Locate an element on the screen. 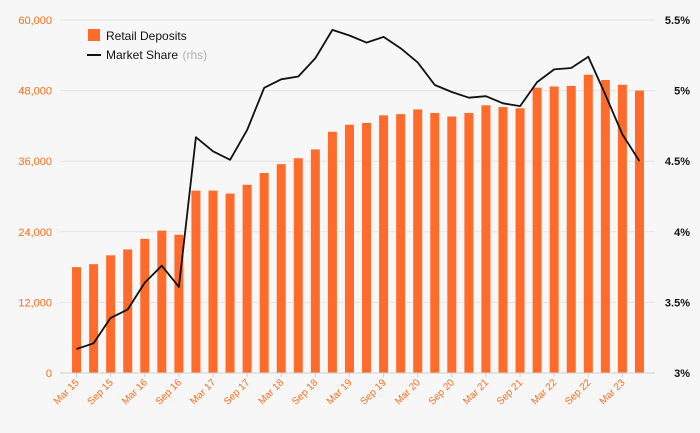 The height and width of the screenshot is (433, 700). right-tick-label: 4.5% is located at coordinates (677, 162).